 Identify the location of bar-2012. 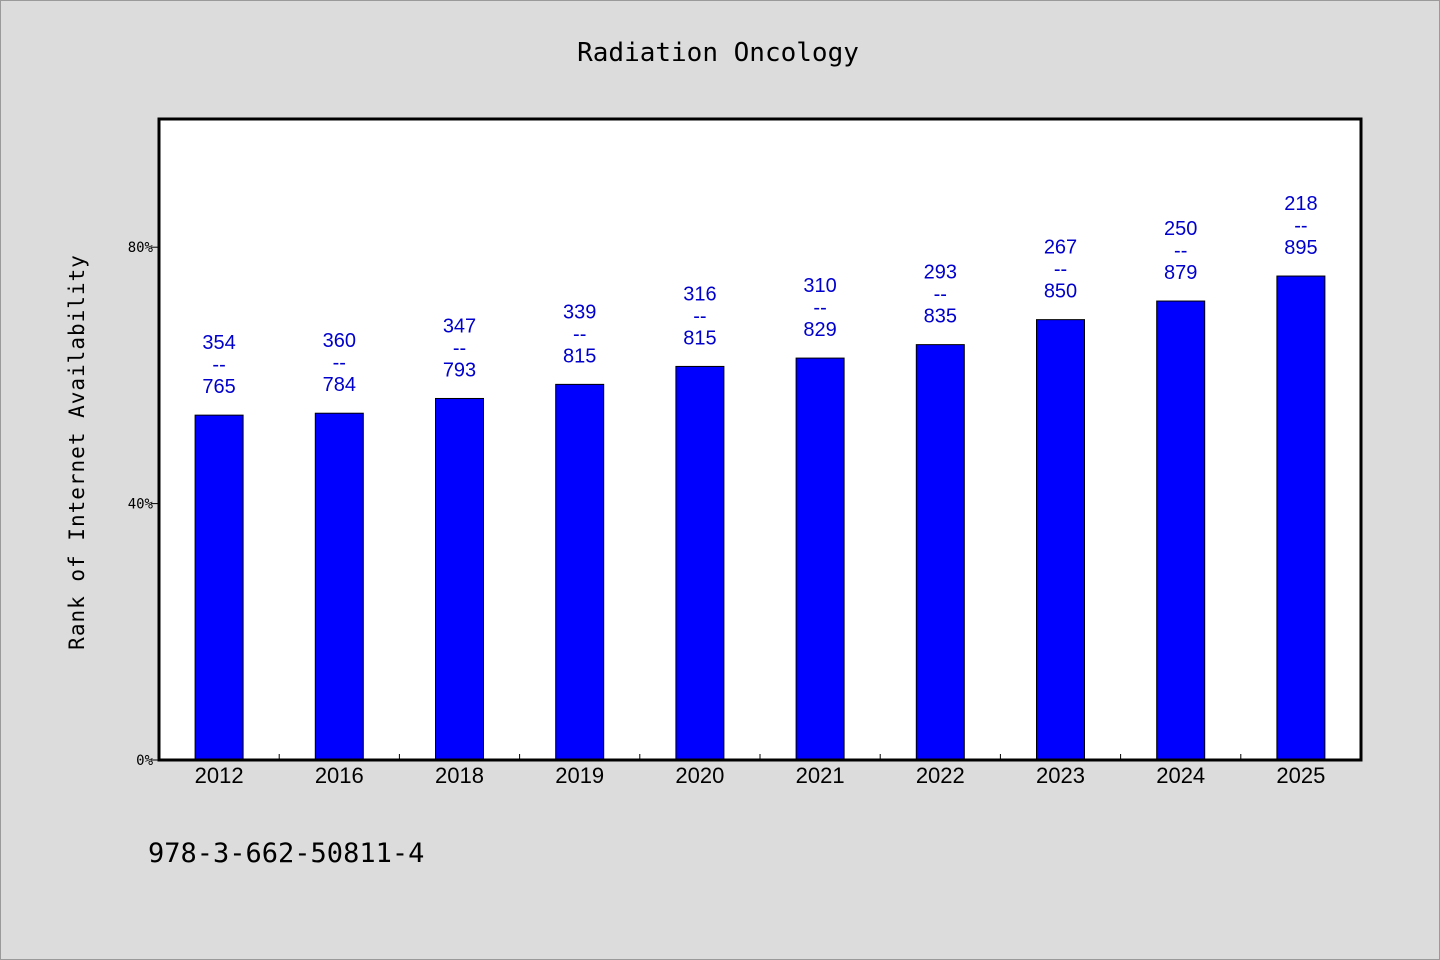
(219, 587).